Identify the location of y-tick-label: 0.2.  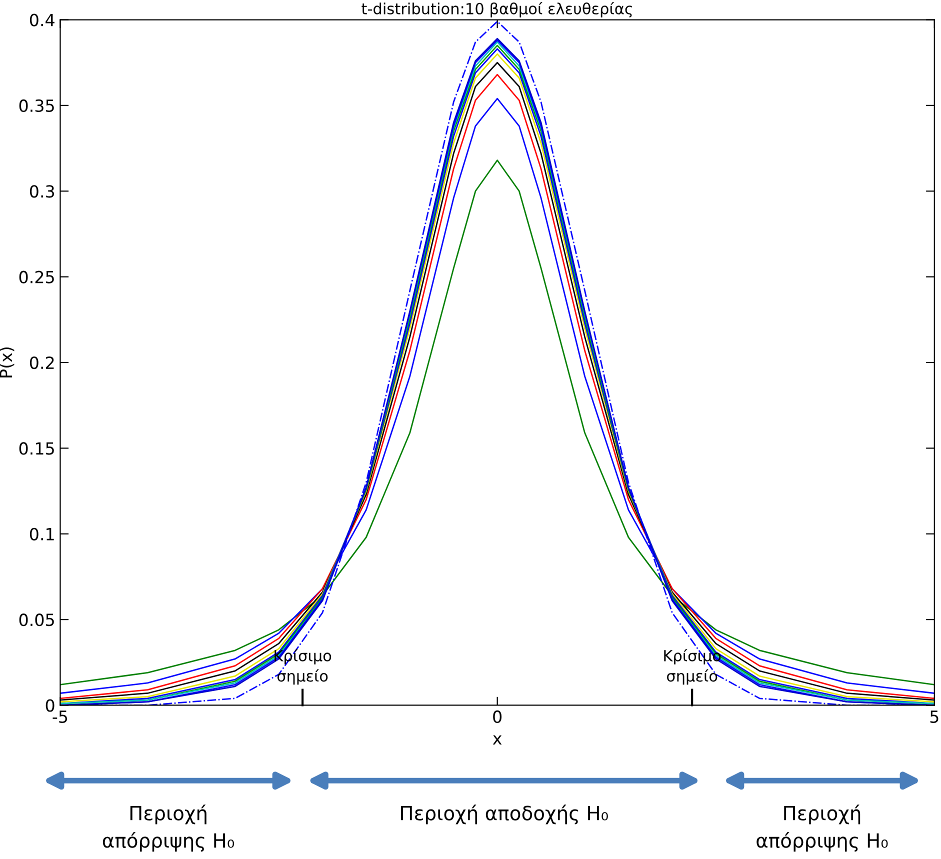
(42, 363).